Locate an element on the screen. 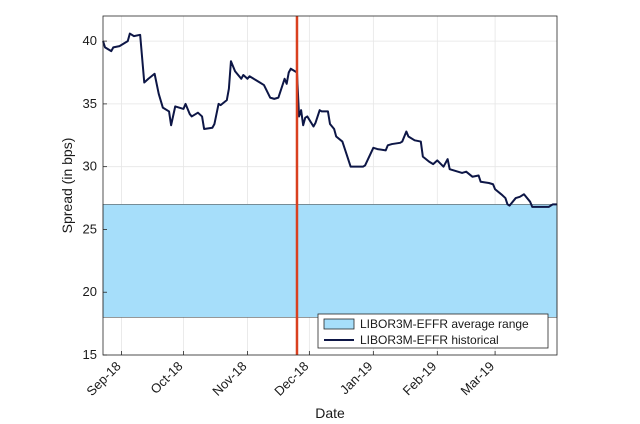 Image resolution: width=640 pixels, height=424 pixels. y-tick-label-40: 40 is located at coordinates (90, 40).